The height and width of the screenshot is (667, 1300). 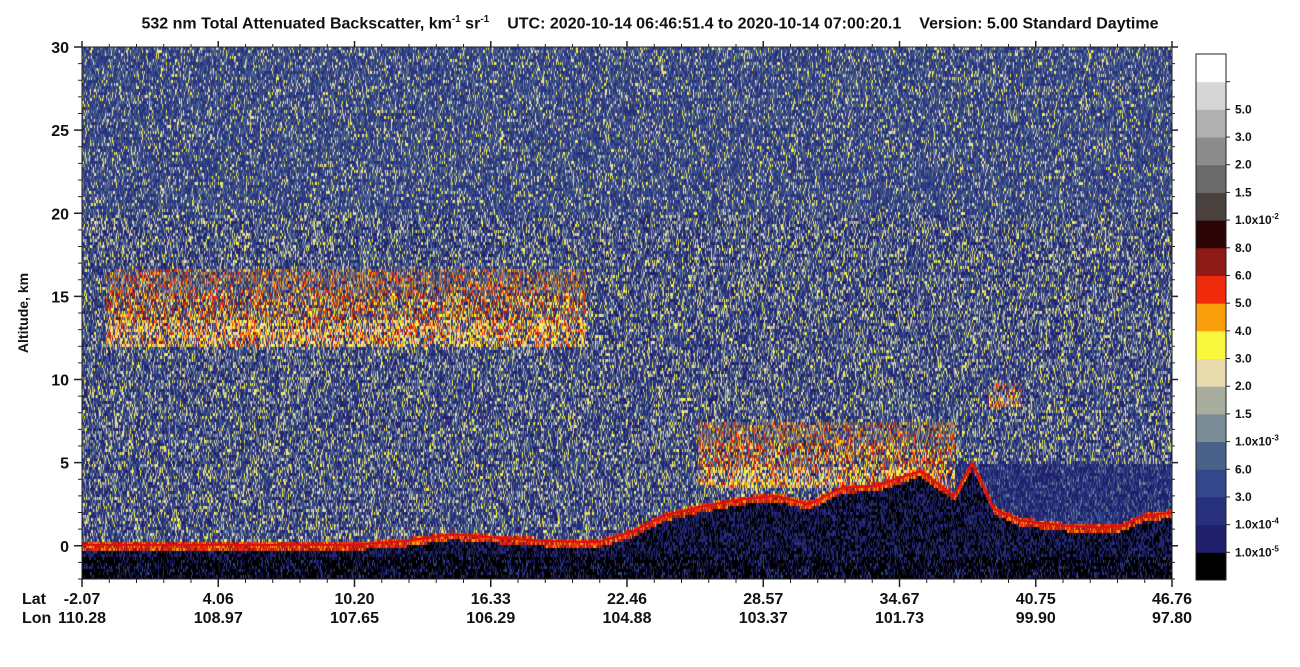 I want to click on x-tick-label-lon: 110.28, so click(x=82, y=618).